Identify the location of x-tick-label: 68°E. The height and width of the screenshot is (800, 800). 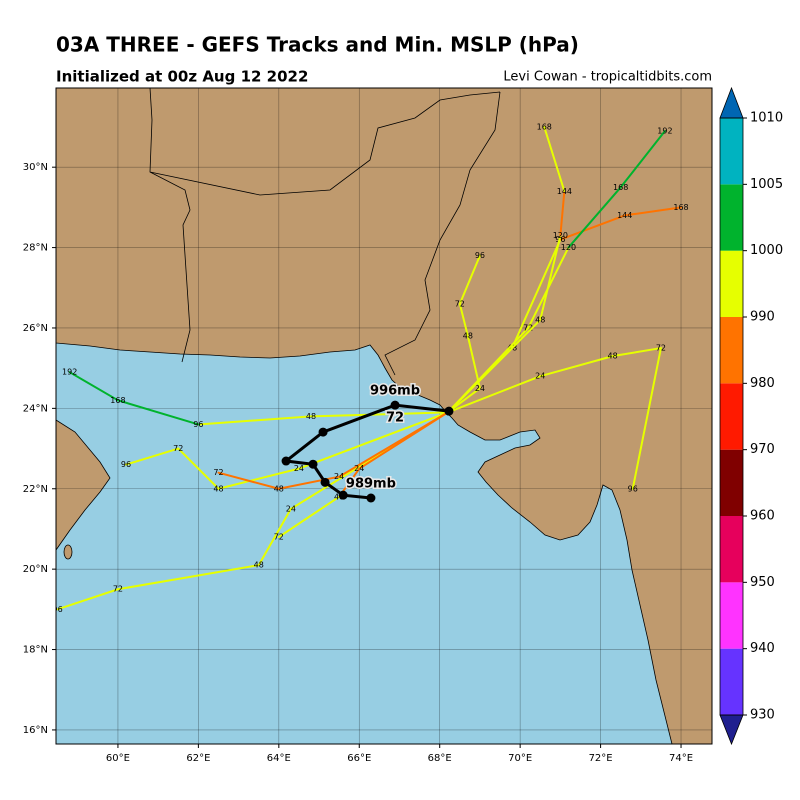
(440, 758).